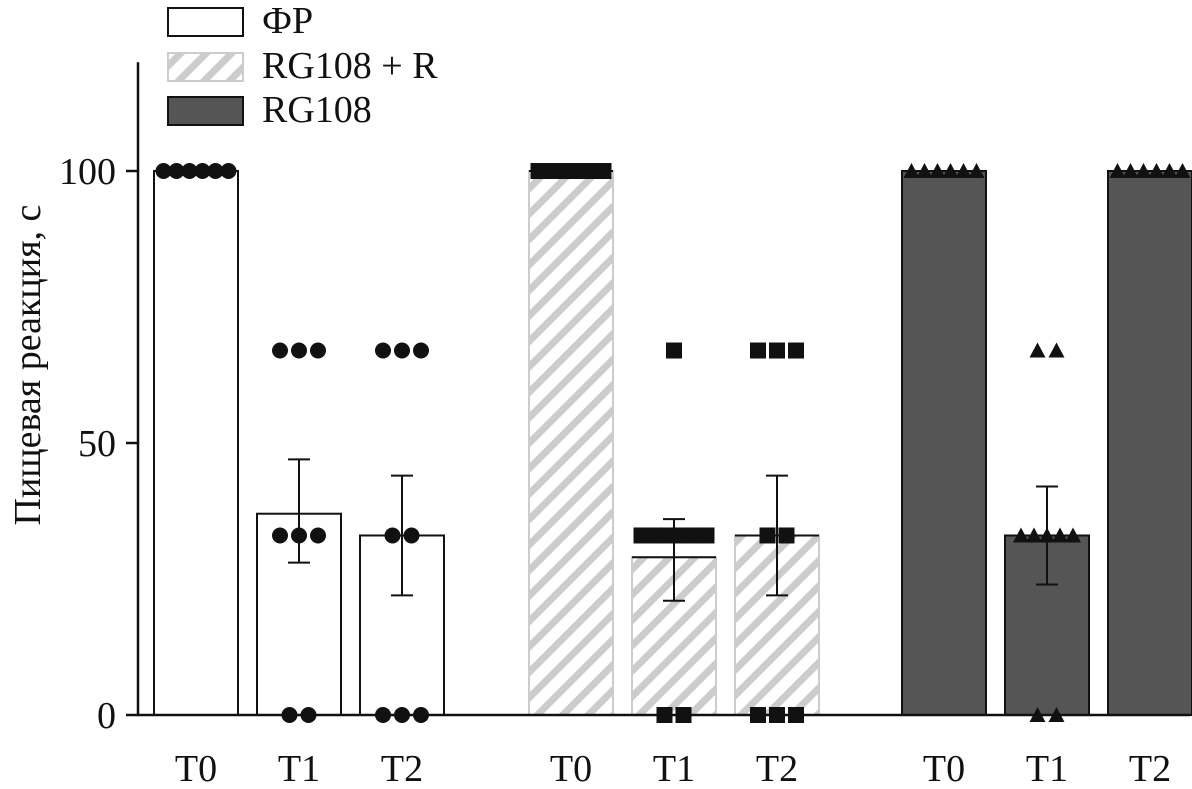 This screenshot has height=789, width=1192. Describe the element at coordinates (28, 365) in the screenshot. I see `y-axis-label: Пищевая реакция, с` at that location.